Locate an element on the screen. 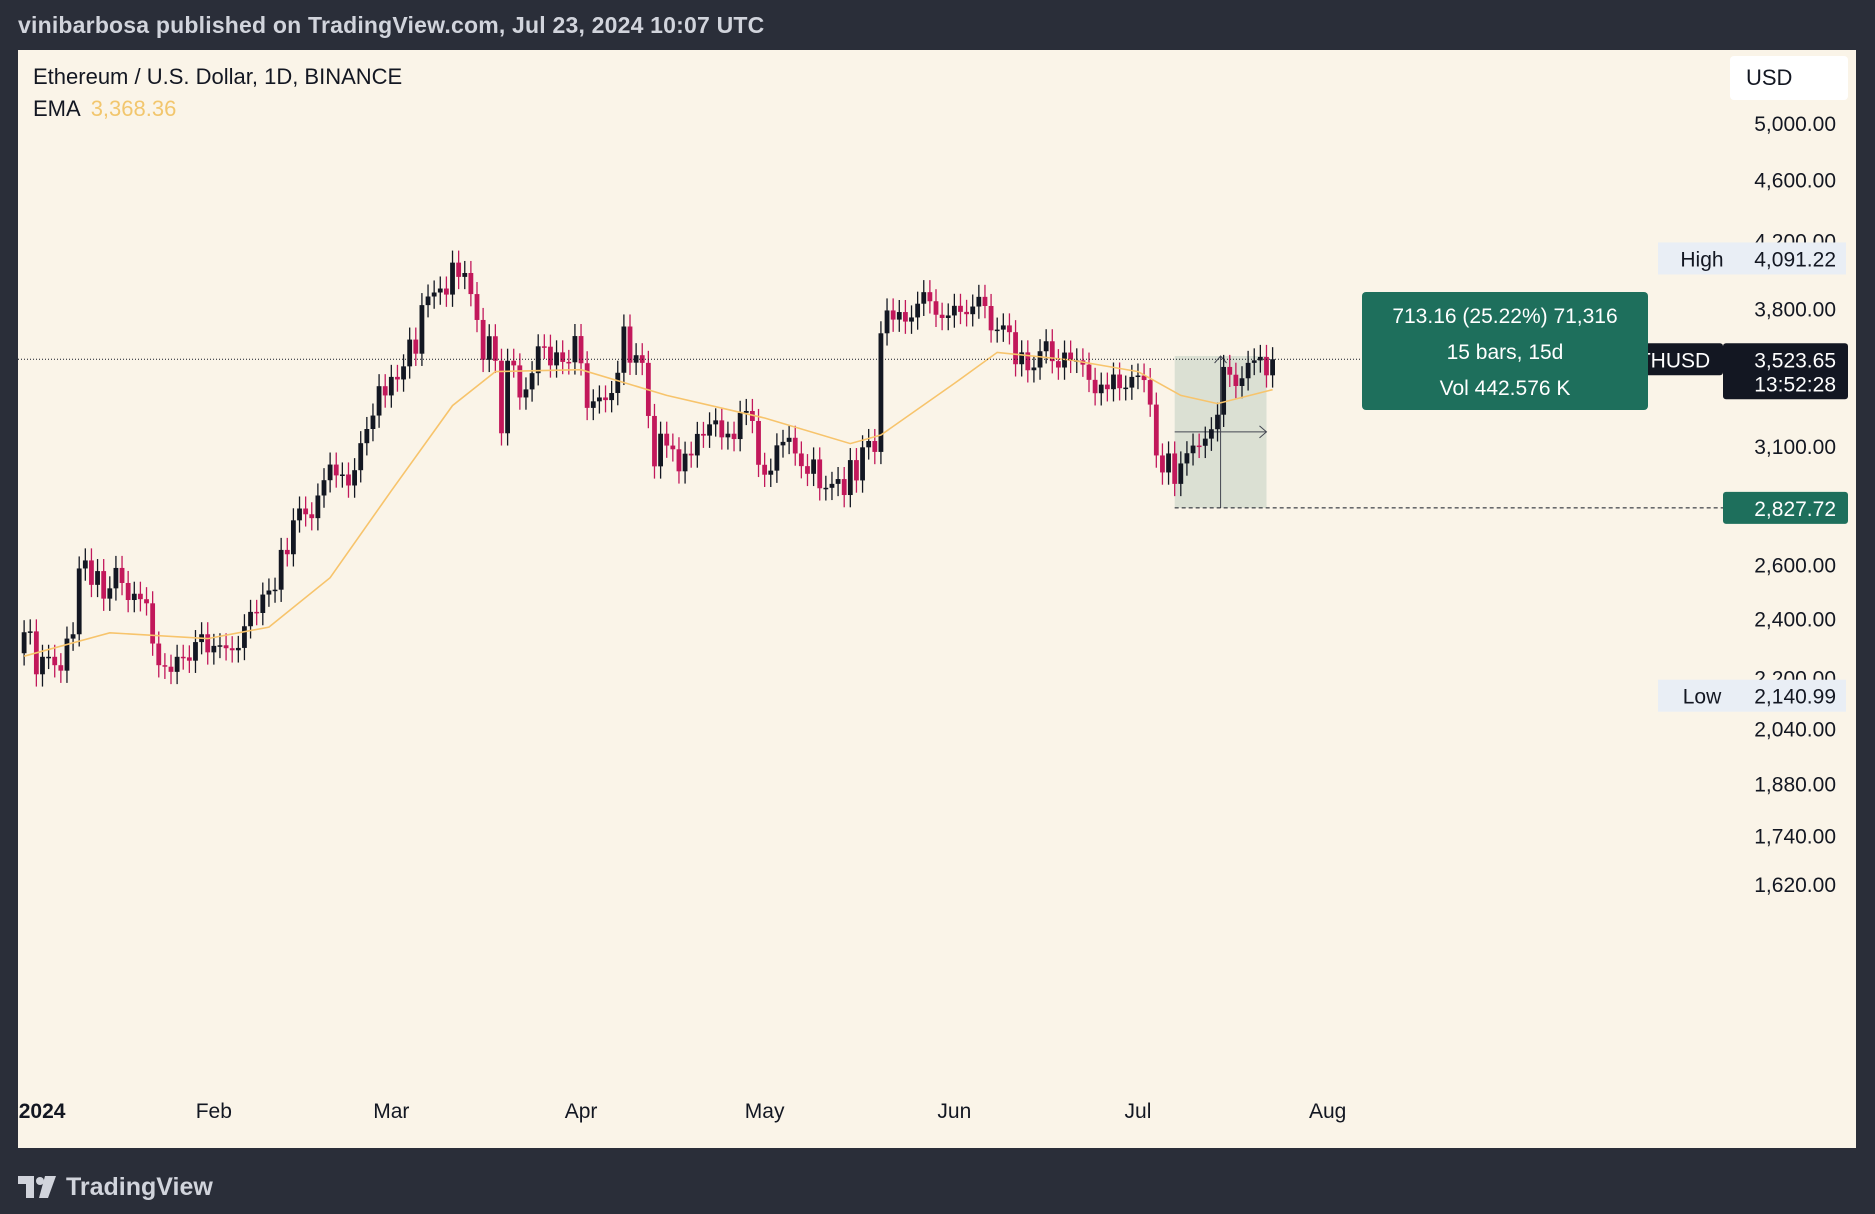  ema-legend: EMA 3,368.36 is located at coordinates (104, 109).